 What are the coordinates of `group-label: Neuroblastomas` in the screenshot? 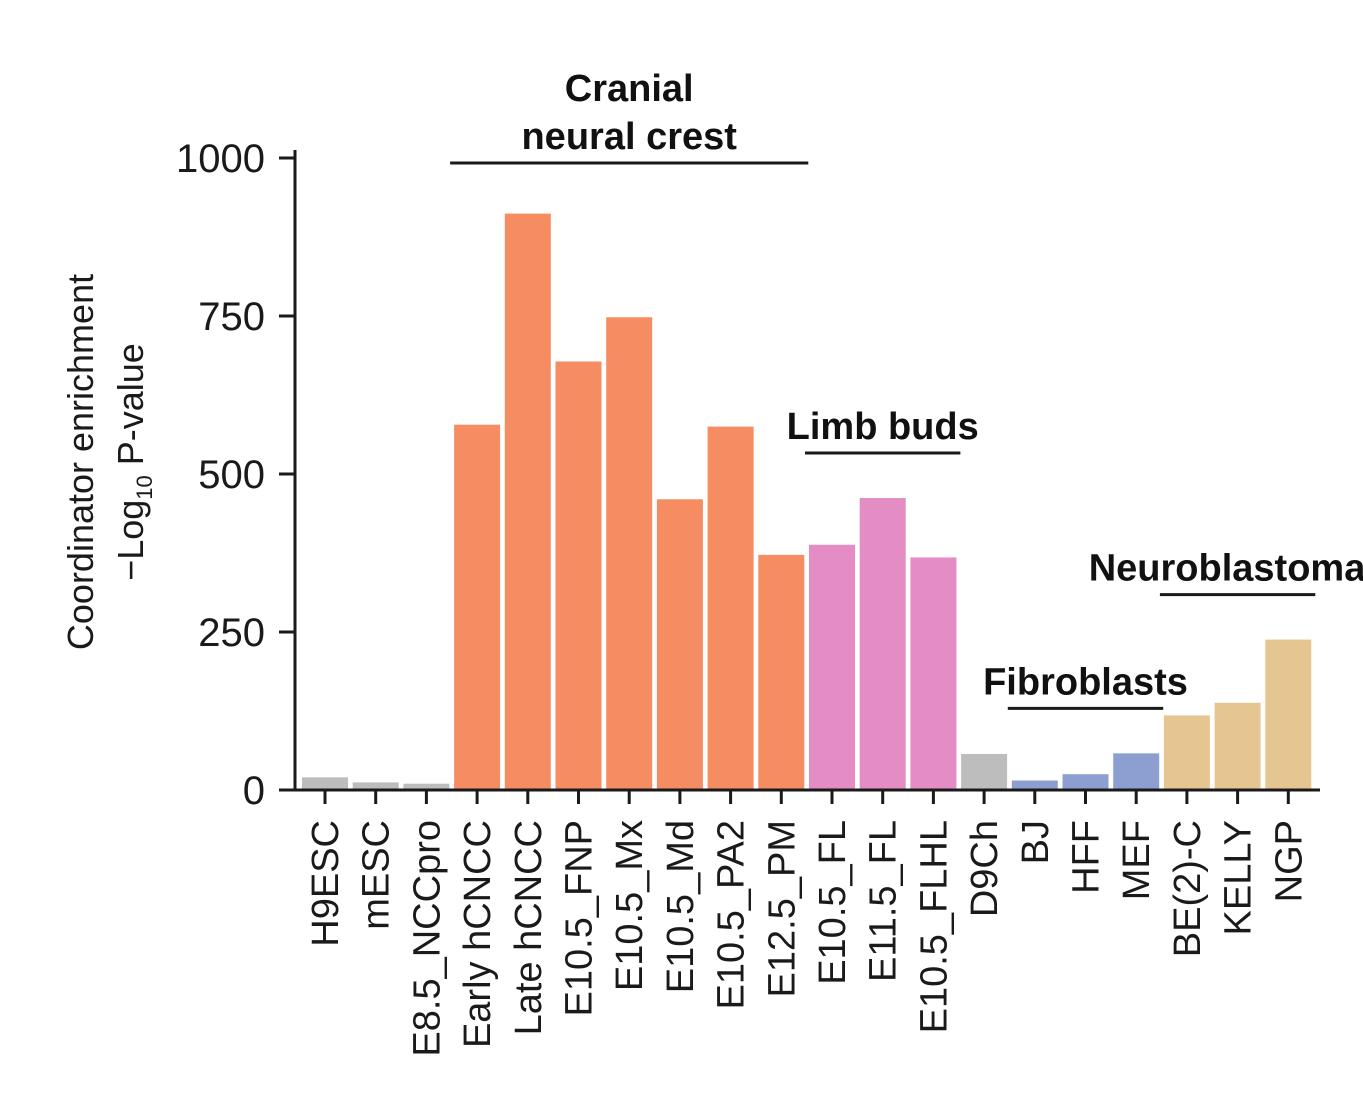 It's located at (1226, 569).